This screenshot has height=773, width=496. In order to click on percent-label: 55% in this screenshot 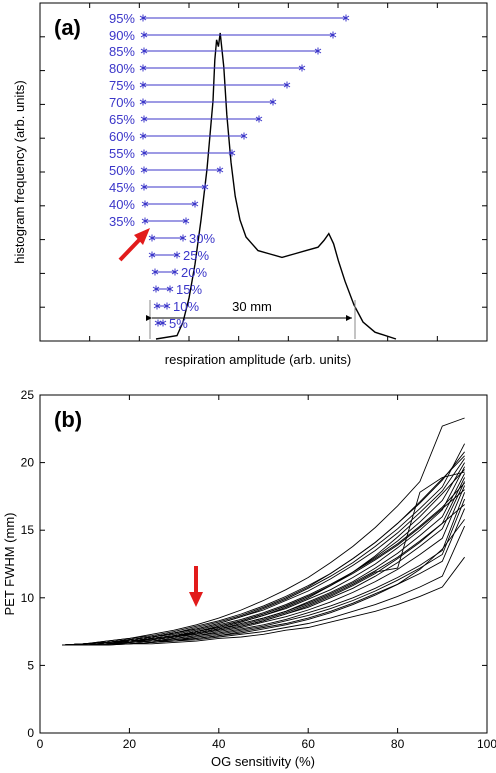, I will do `click(122, 153)`.